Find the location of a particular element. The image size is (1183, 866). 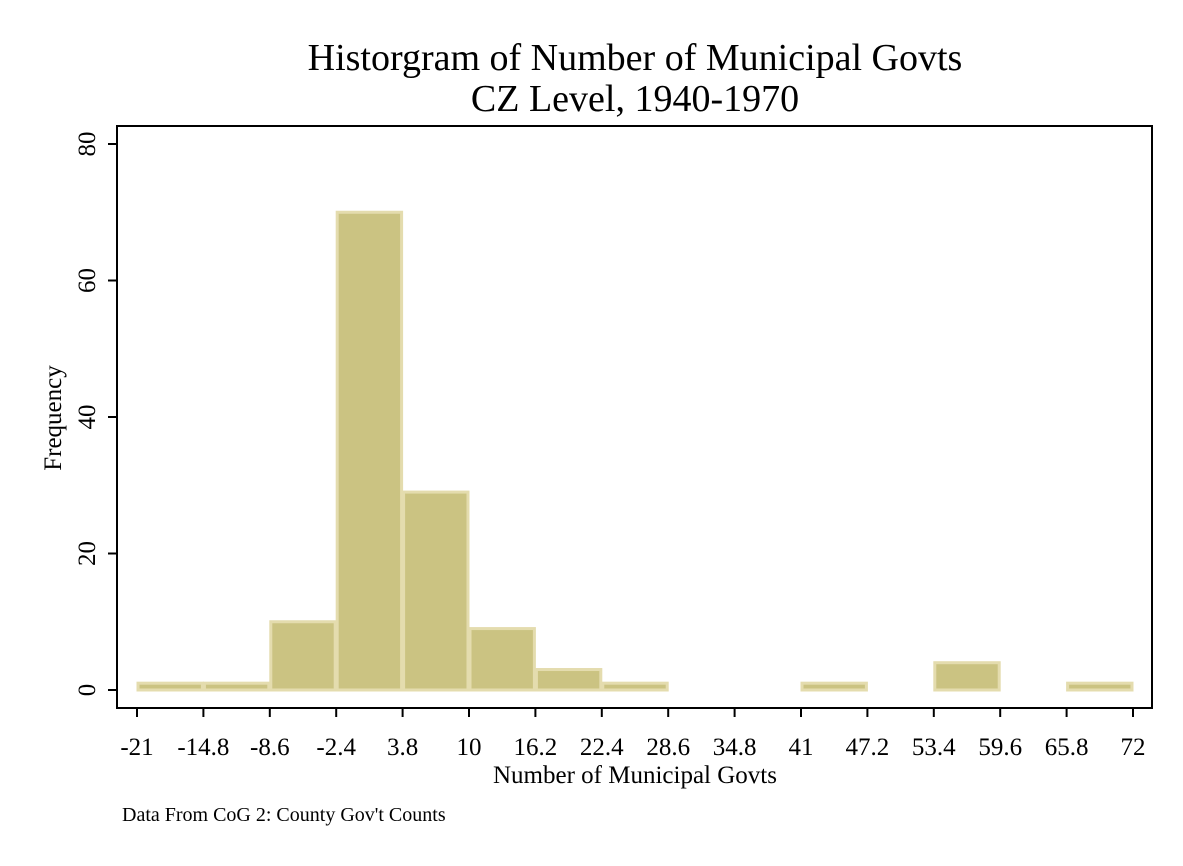

x-tick-label: 3.8 is located at coordinates (402, 747).